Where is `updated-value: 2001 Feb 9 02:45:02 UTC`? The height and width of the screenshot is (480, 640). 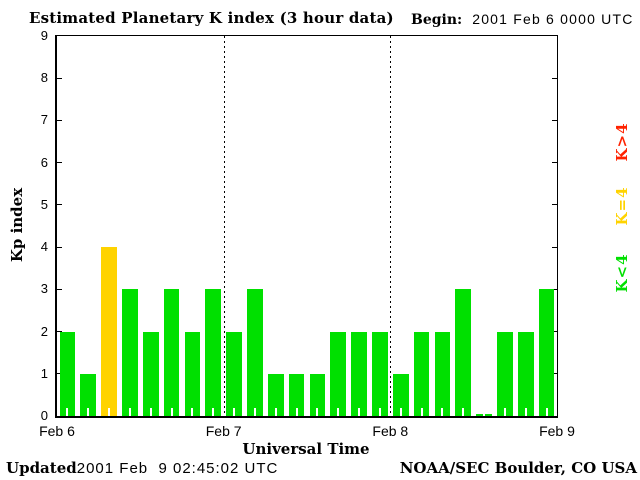
updated-value: 2001 Feb 9 02:45:02 UTC is located at coordinates (177, 468).